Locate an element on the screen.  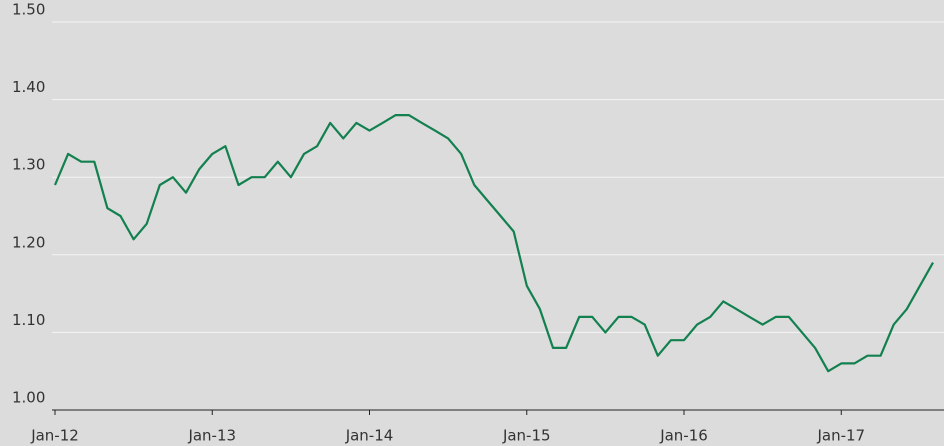
x-tick-label: Jan-13 is located at coordinates (211, 436).